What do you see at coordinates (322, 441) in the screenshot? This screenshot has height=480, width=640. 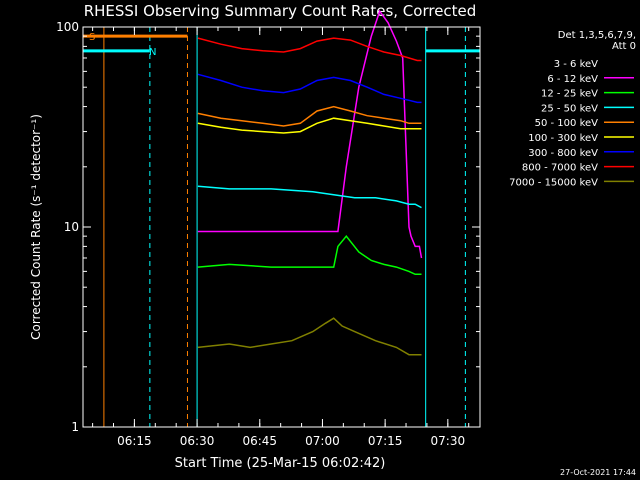 I see `x-tick-label: 07:00` at bounding box center [322, 441].